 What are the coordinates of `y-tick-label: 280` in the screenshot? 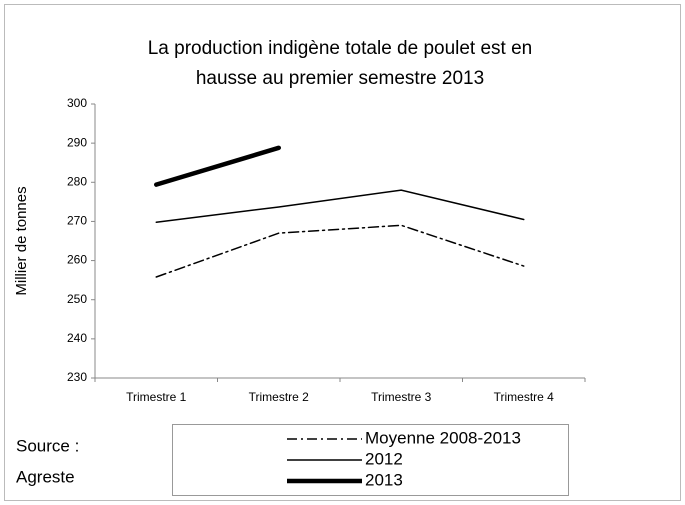 It's located at (77, 181).